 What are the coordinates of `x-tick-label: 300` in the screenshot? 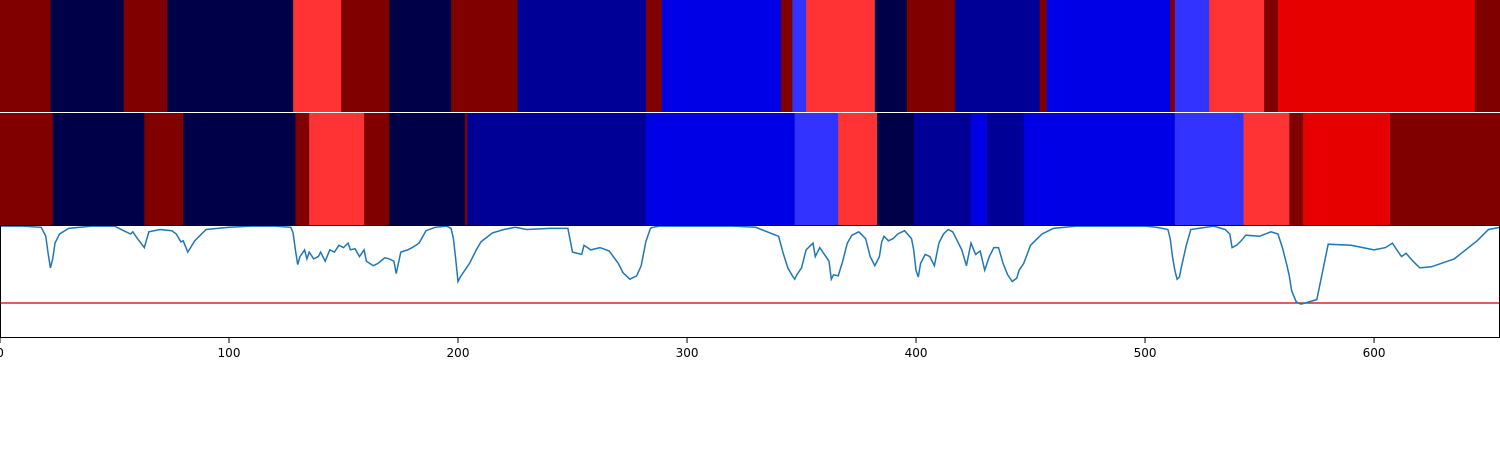 It's located at (687, 353).